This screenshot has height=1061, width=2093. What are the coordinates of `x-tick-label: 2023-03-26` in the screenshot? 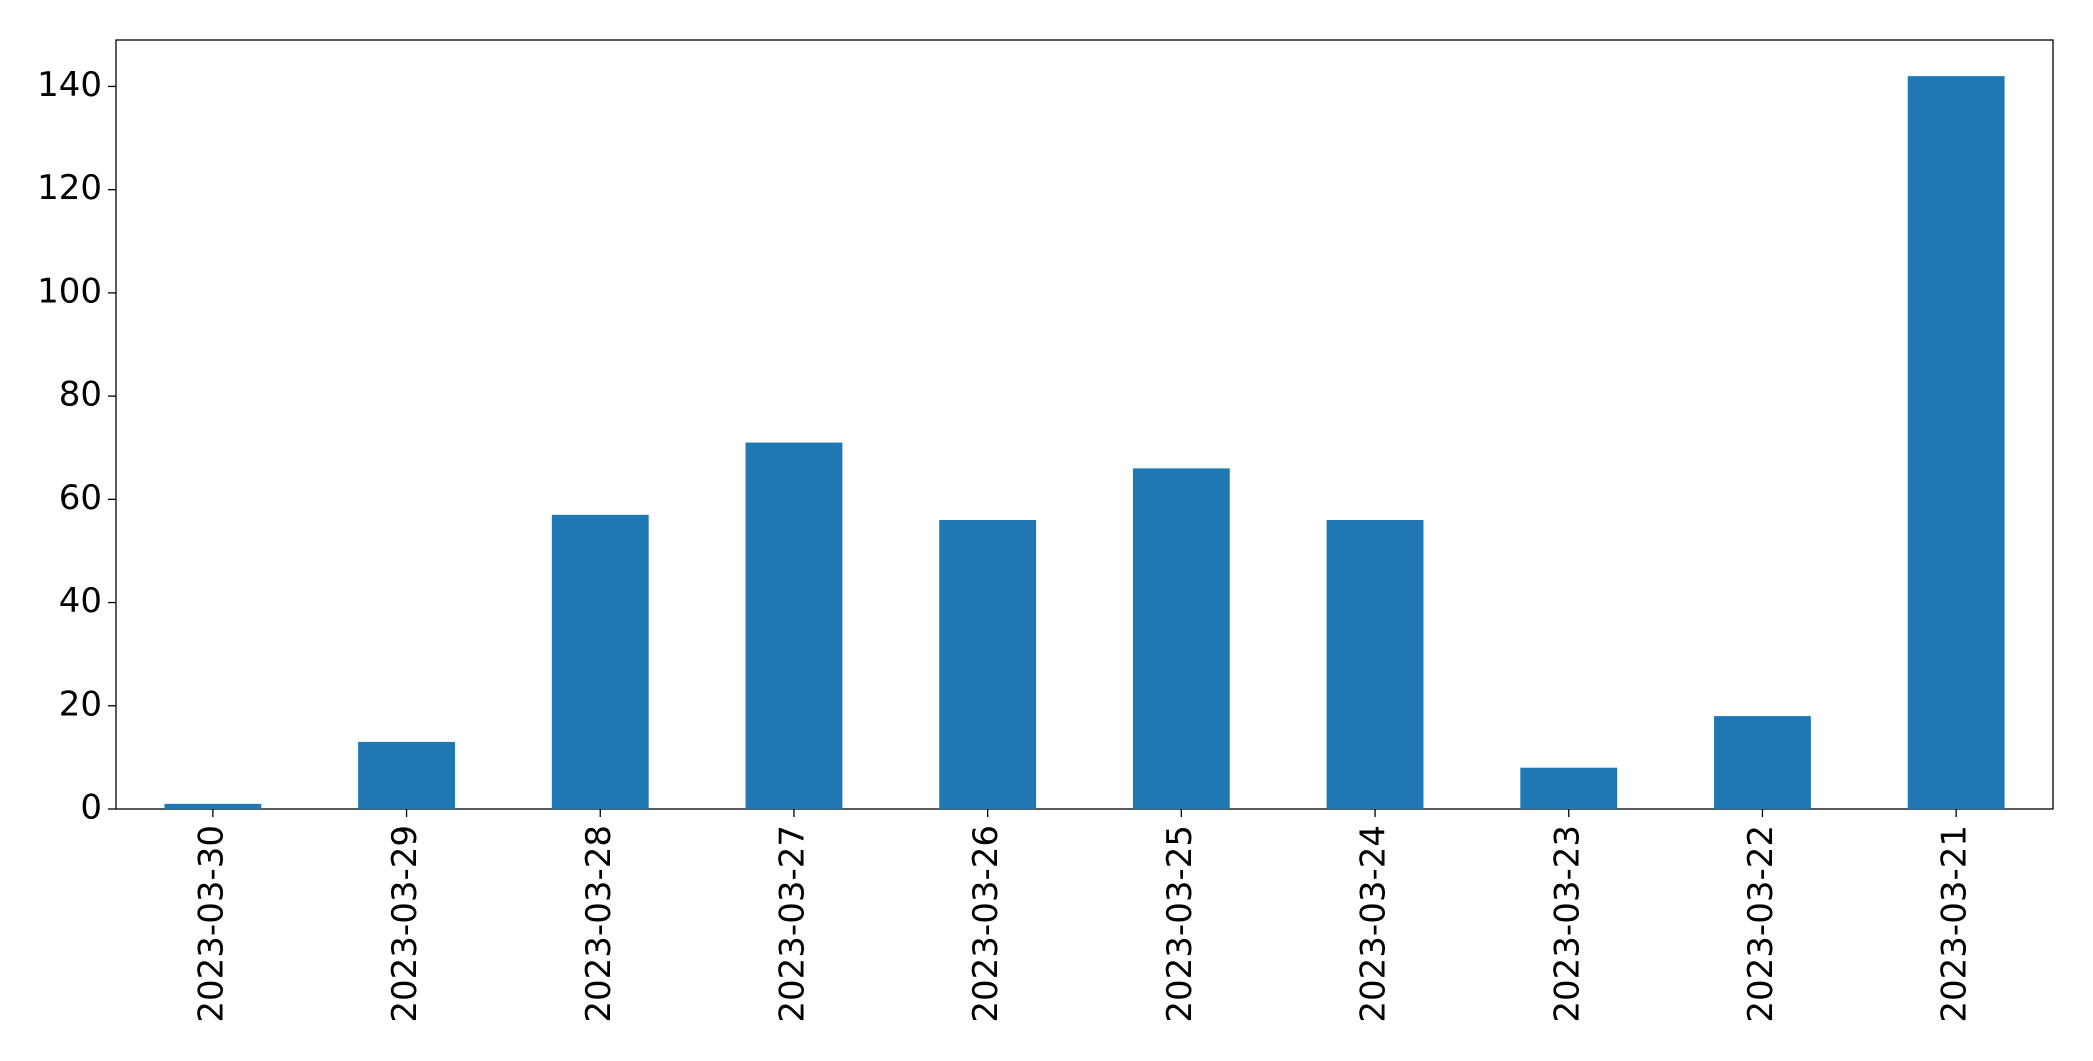 It's located at (986, 924).